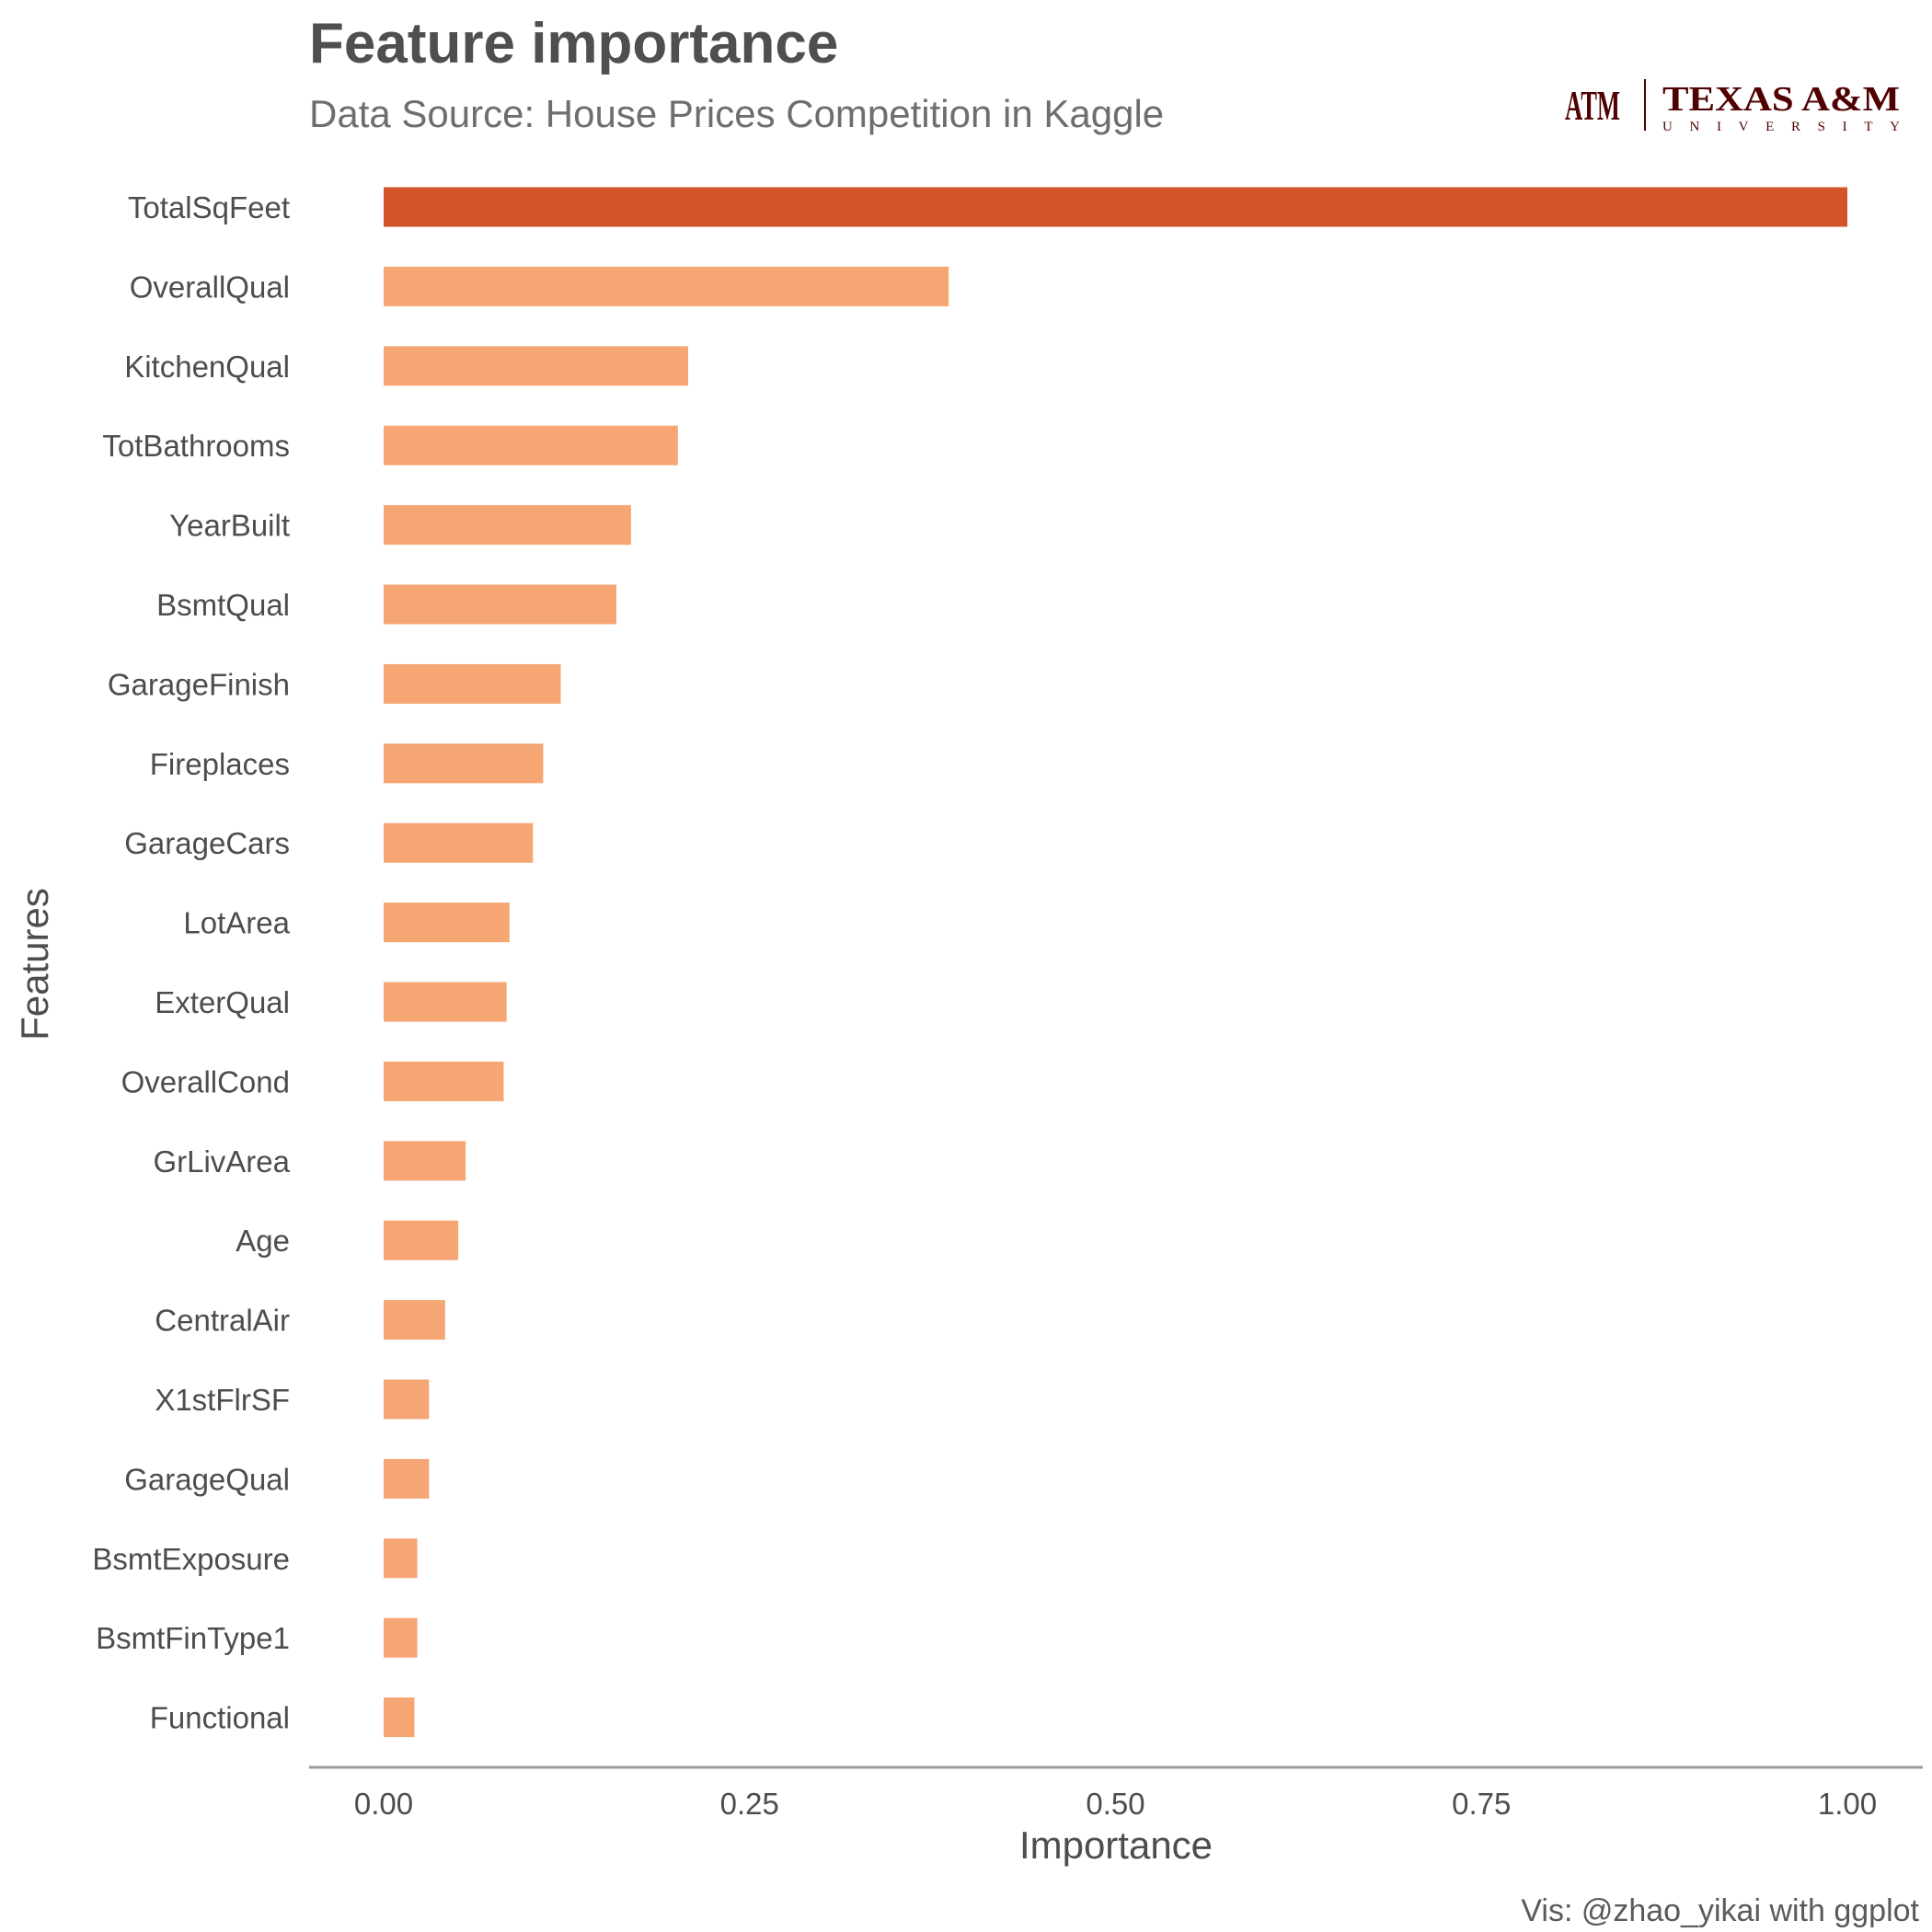  Describe the element at coordinates (1847, 1804) in the screenshot. I see `x-tick-label: 1.00` at that location.